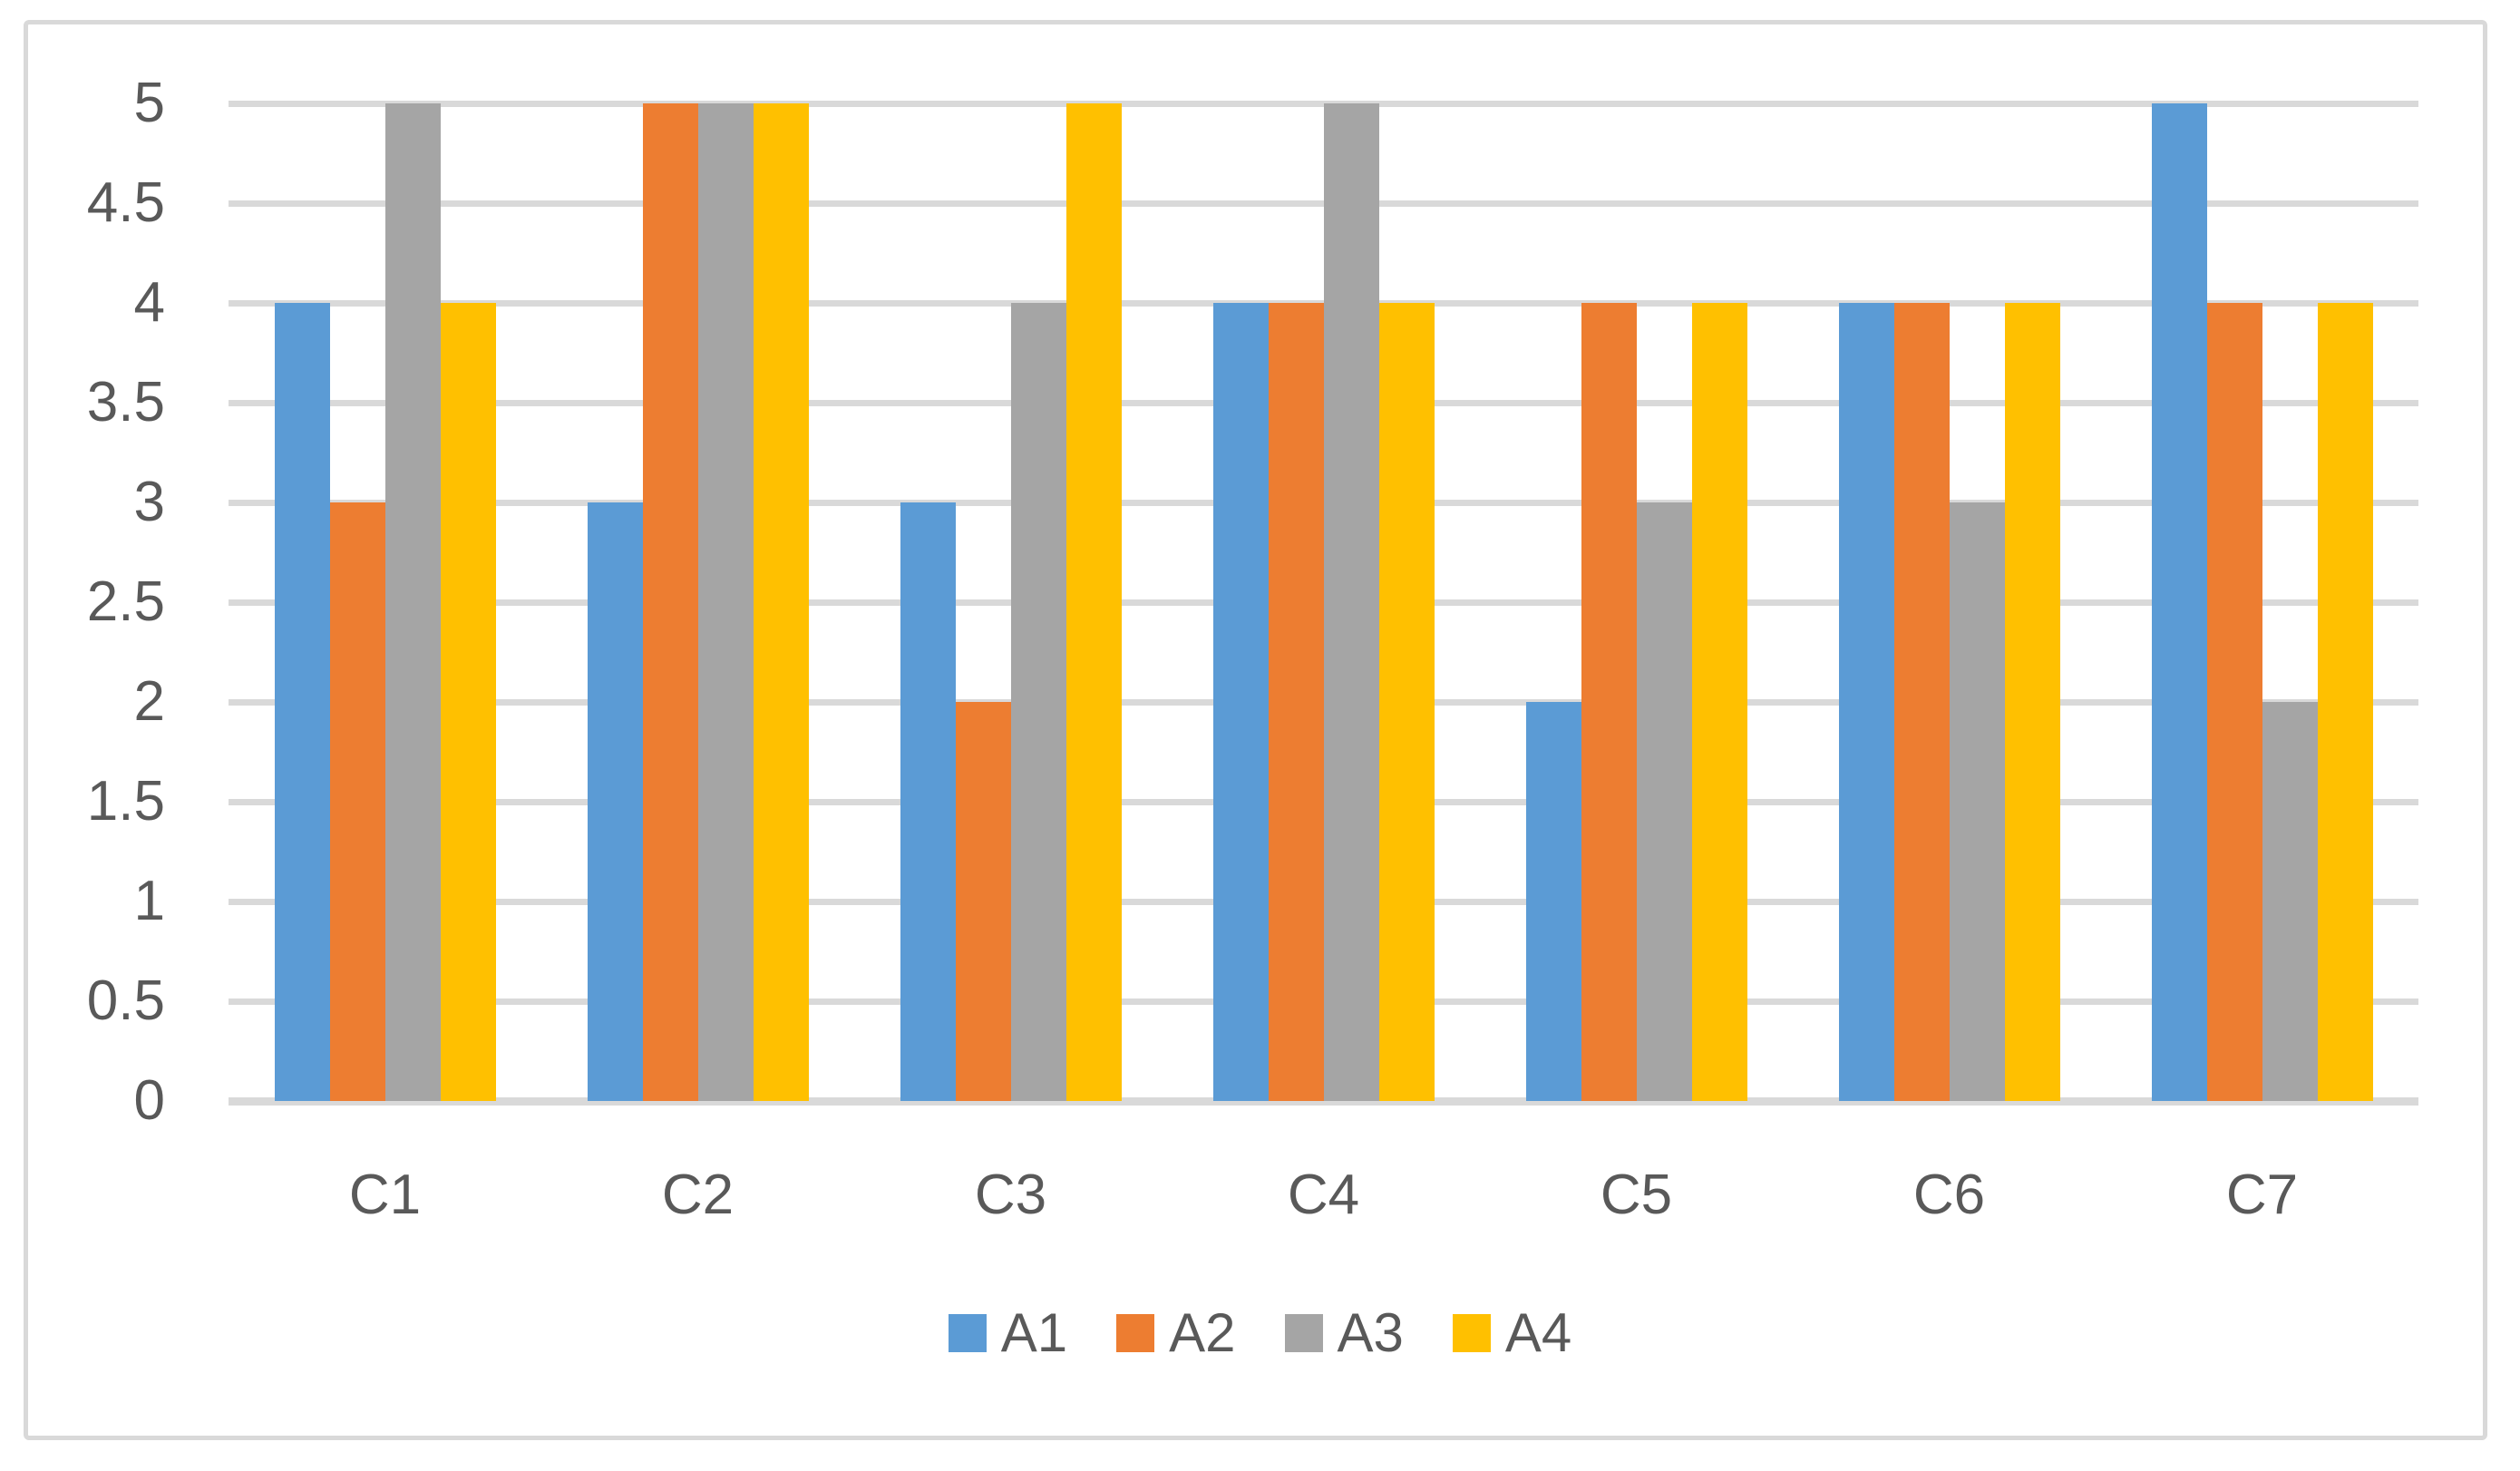  I want to click on bar-C2-A4, so click(781, 602).